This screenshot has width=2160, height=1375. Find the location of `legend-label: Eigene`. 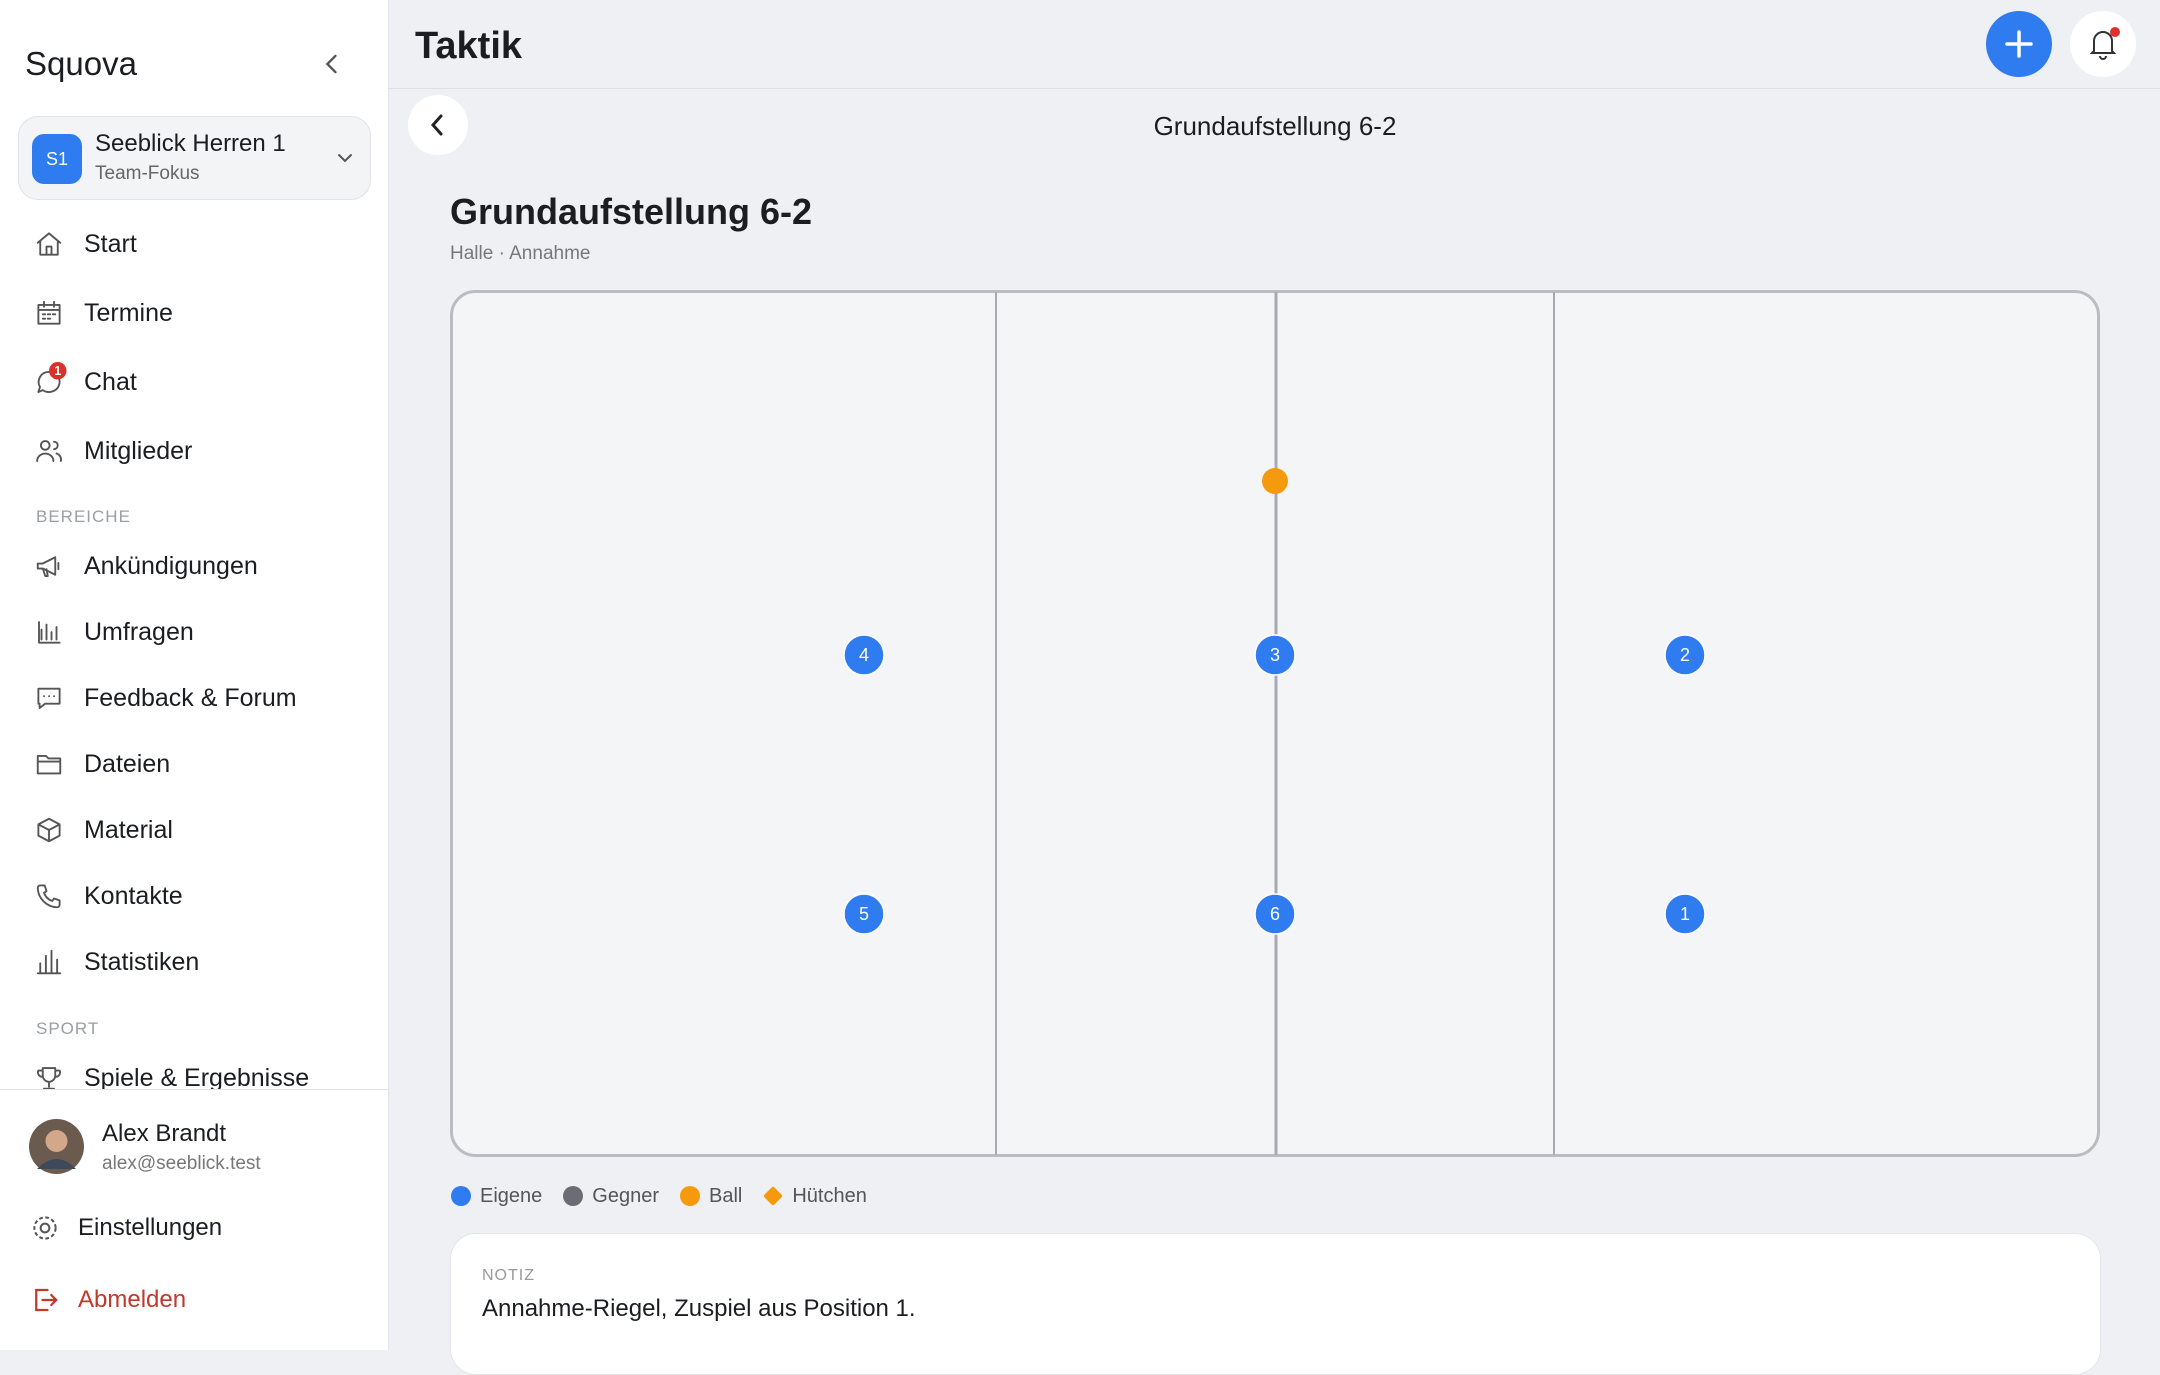

legend-label: Eigene is located at coordinates (511, 1195).